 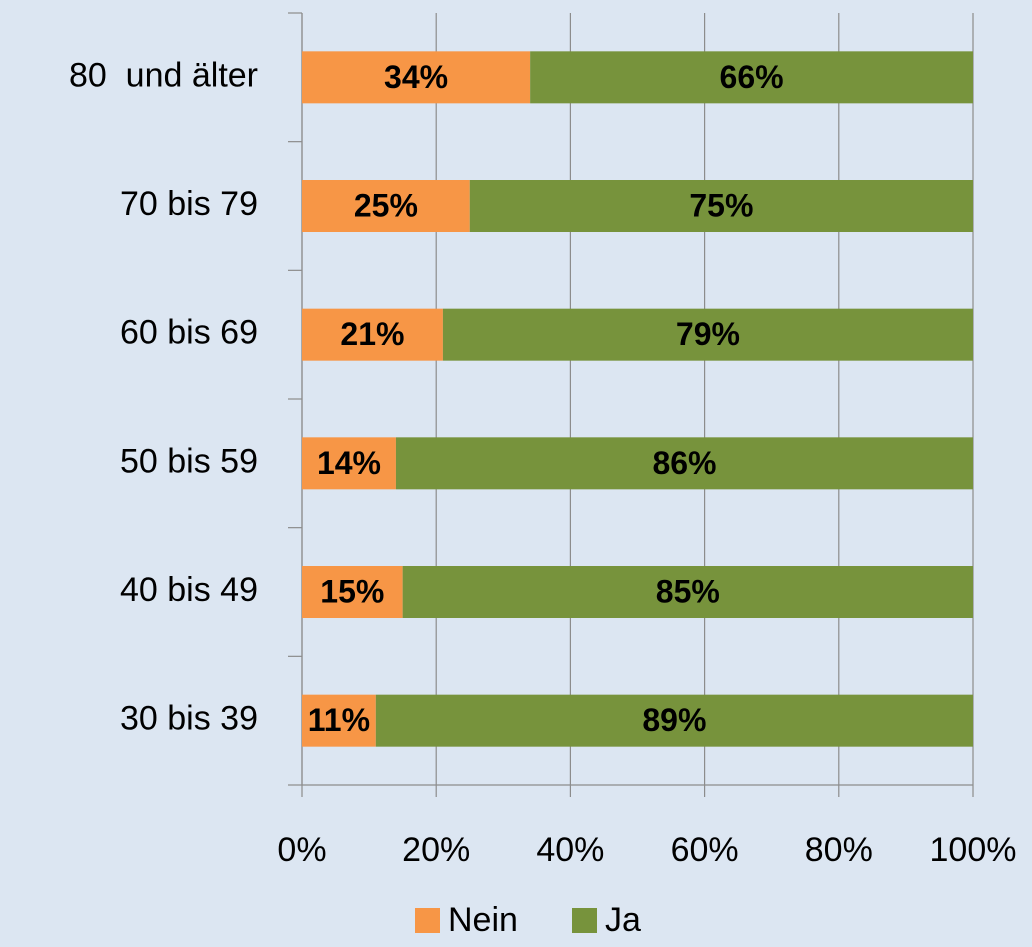 What do you see at coordinates (973, 850) in the screenshot?
I see `x-tick-label: 100%` at bounding box center [973, 850].